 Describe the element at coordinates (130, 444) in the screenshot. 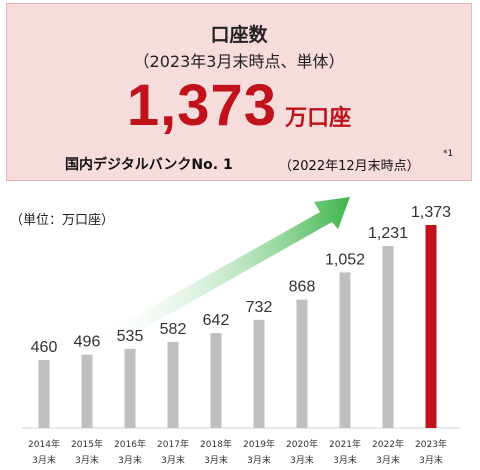

I see `tick-label-2-0: 2016年` at that location.